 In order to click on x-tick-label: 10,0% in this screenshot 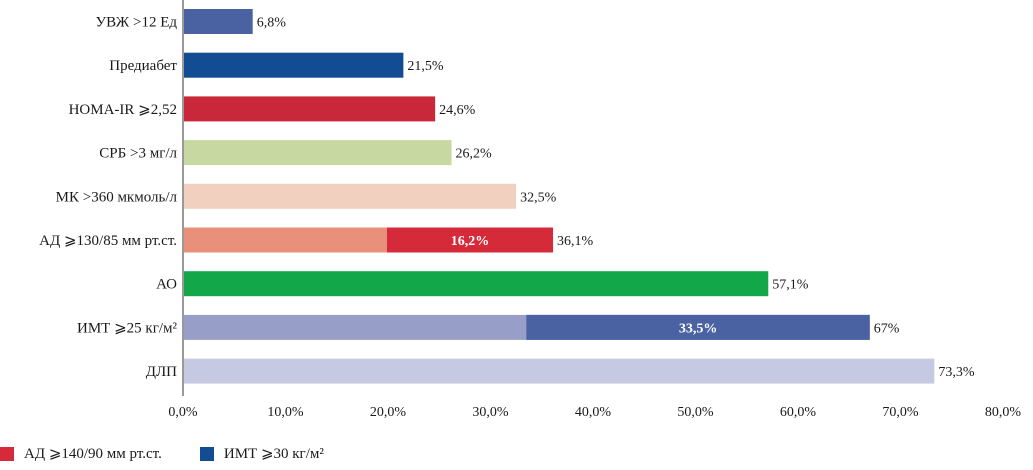, I will do `click(285, 412)`.